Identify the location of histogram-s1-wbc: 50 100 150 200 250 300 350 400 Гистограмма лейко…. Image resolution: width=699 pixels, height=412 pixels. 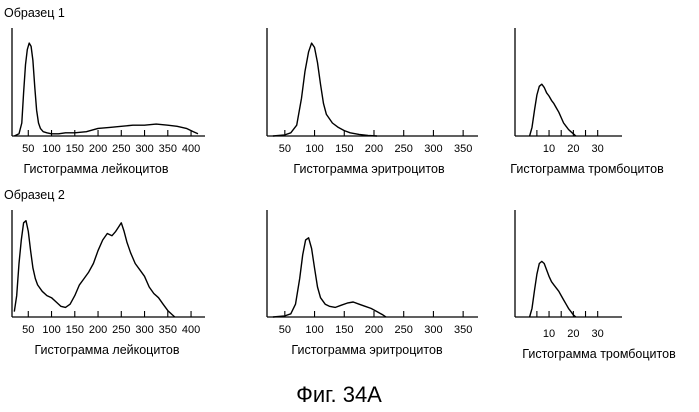
(108, 102).